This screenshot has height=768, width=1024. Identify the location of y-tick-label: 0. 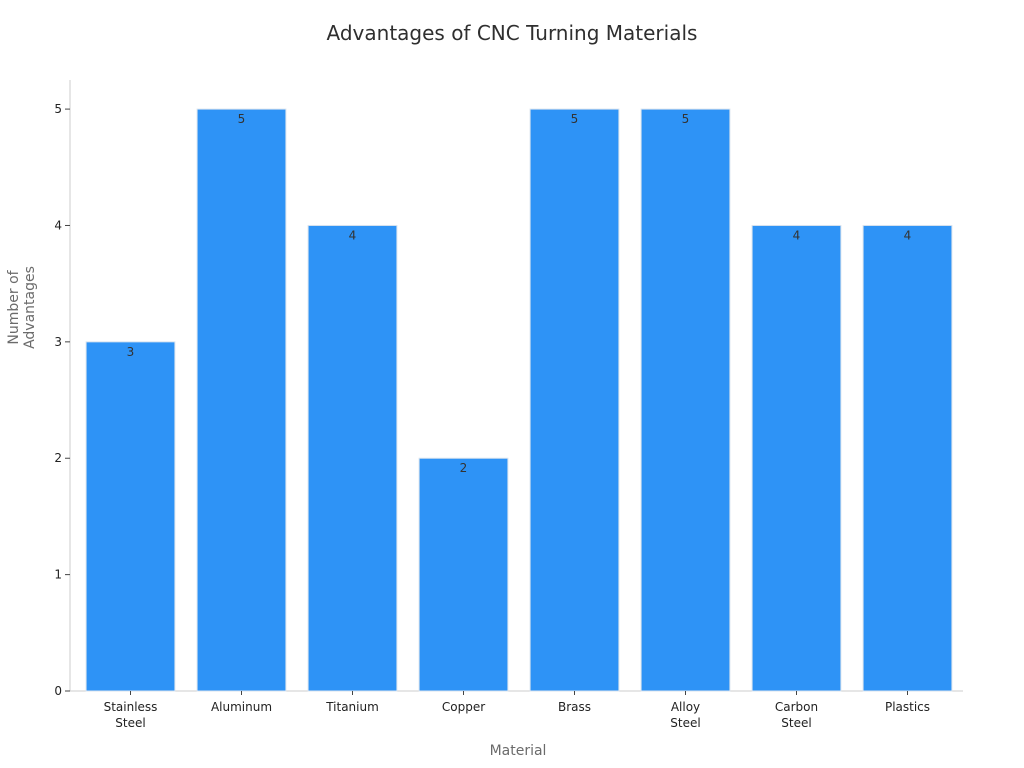
(58, 691).